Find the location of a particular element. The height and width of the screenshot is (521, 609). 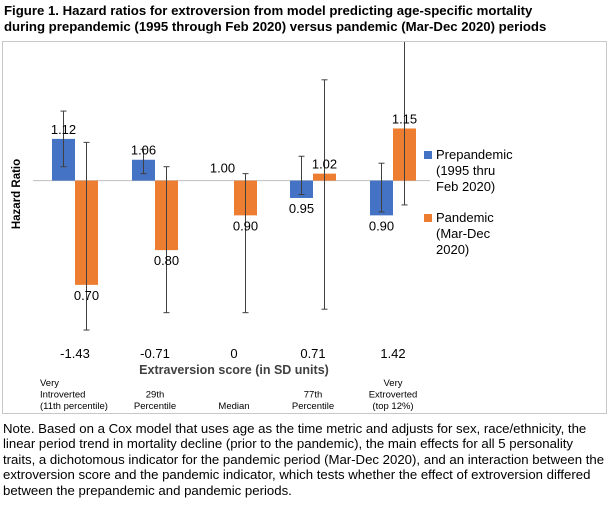

x-sublabel-0-1: Introverted is located at coordinates (62, 395).